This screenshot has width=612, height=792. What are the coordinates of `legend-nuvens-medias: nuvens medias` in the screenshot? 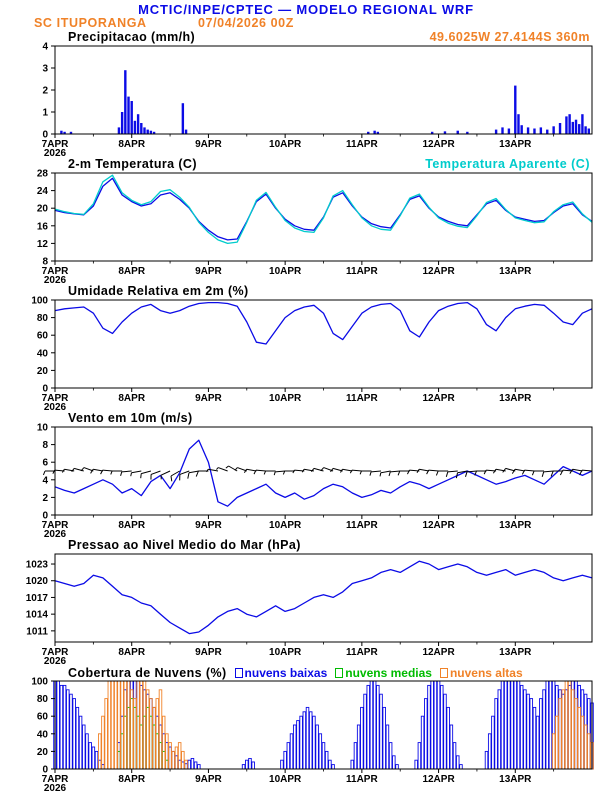 It's located at (383, 673).